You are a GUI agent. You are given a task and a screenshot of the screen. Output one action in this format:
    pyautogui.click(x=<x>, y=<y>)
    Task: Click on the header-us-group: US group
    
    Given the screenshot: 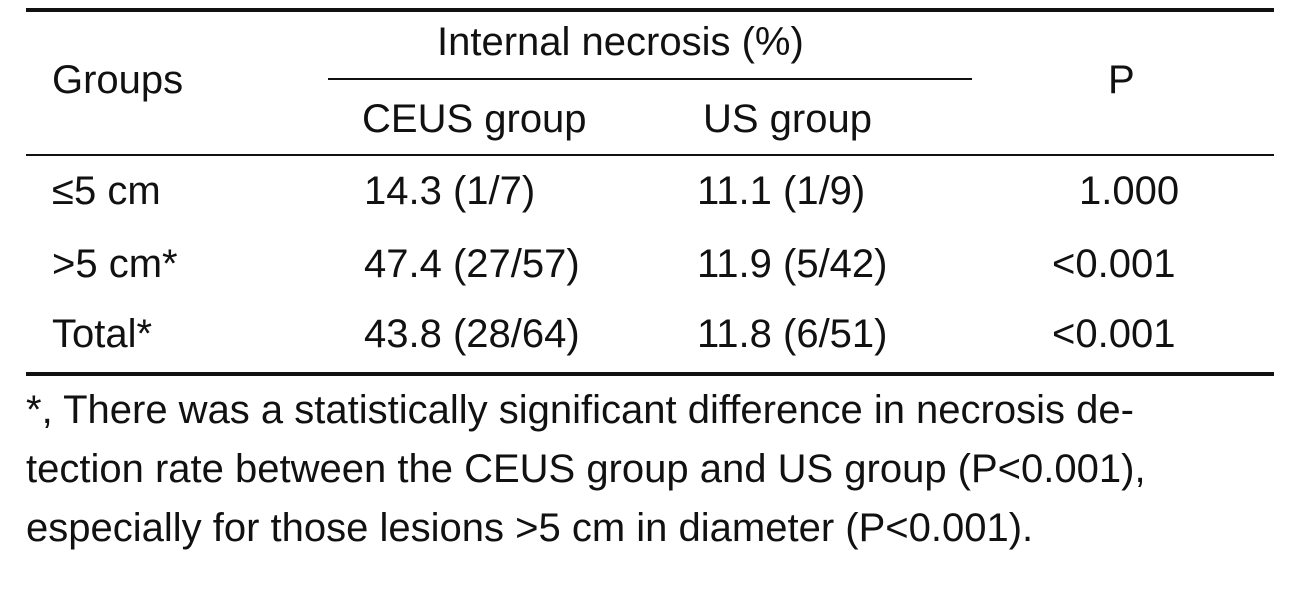 What is the action you would take?
    pyautogui.click(x=787, y=119)
    